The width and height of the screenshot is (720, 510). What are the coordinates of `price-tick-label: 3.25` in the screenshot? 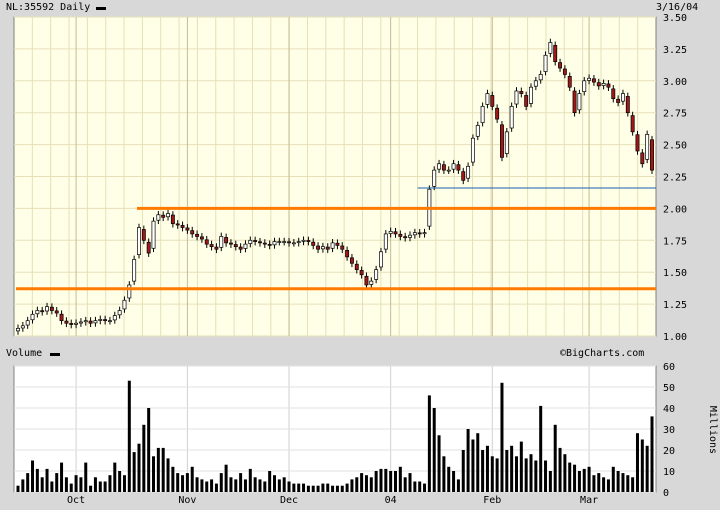 It's located at (675, 50).